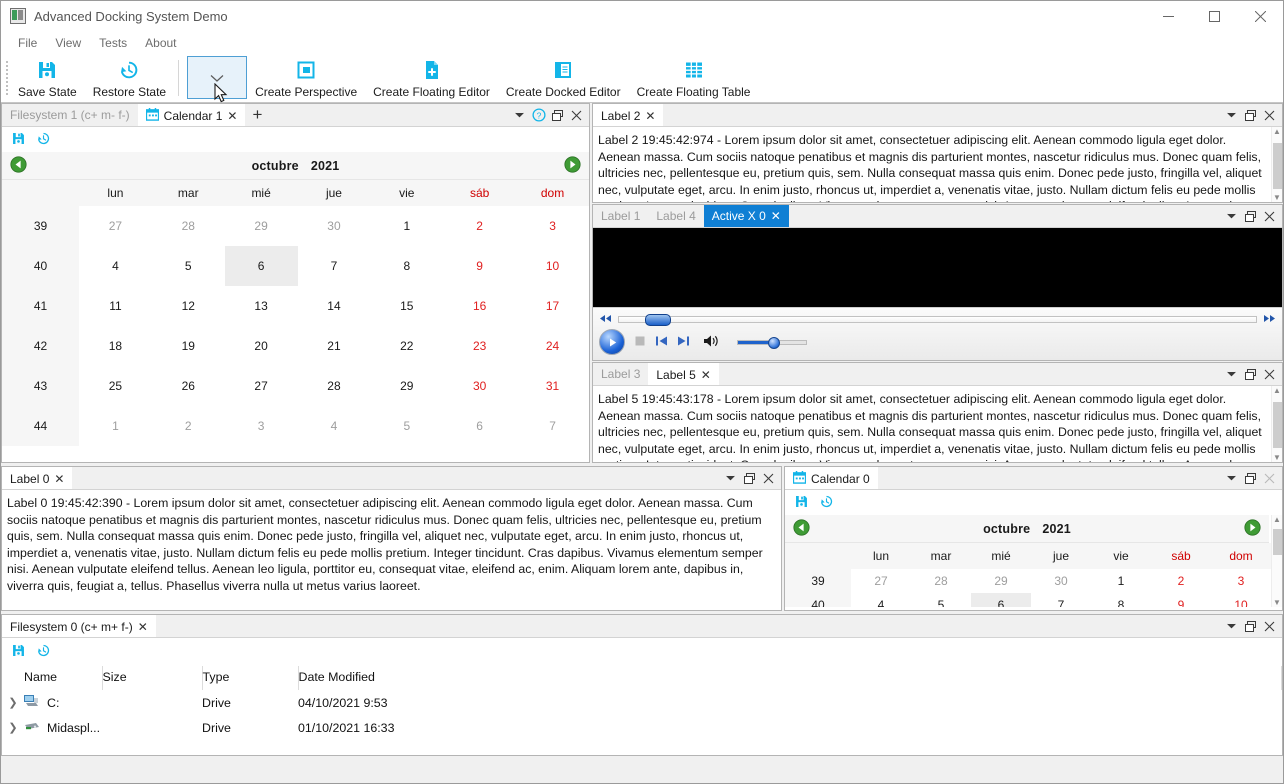  I want to click on calendar-day-cell: 22, so click(407, 346).